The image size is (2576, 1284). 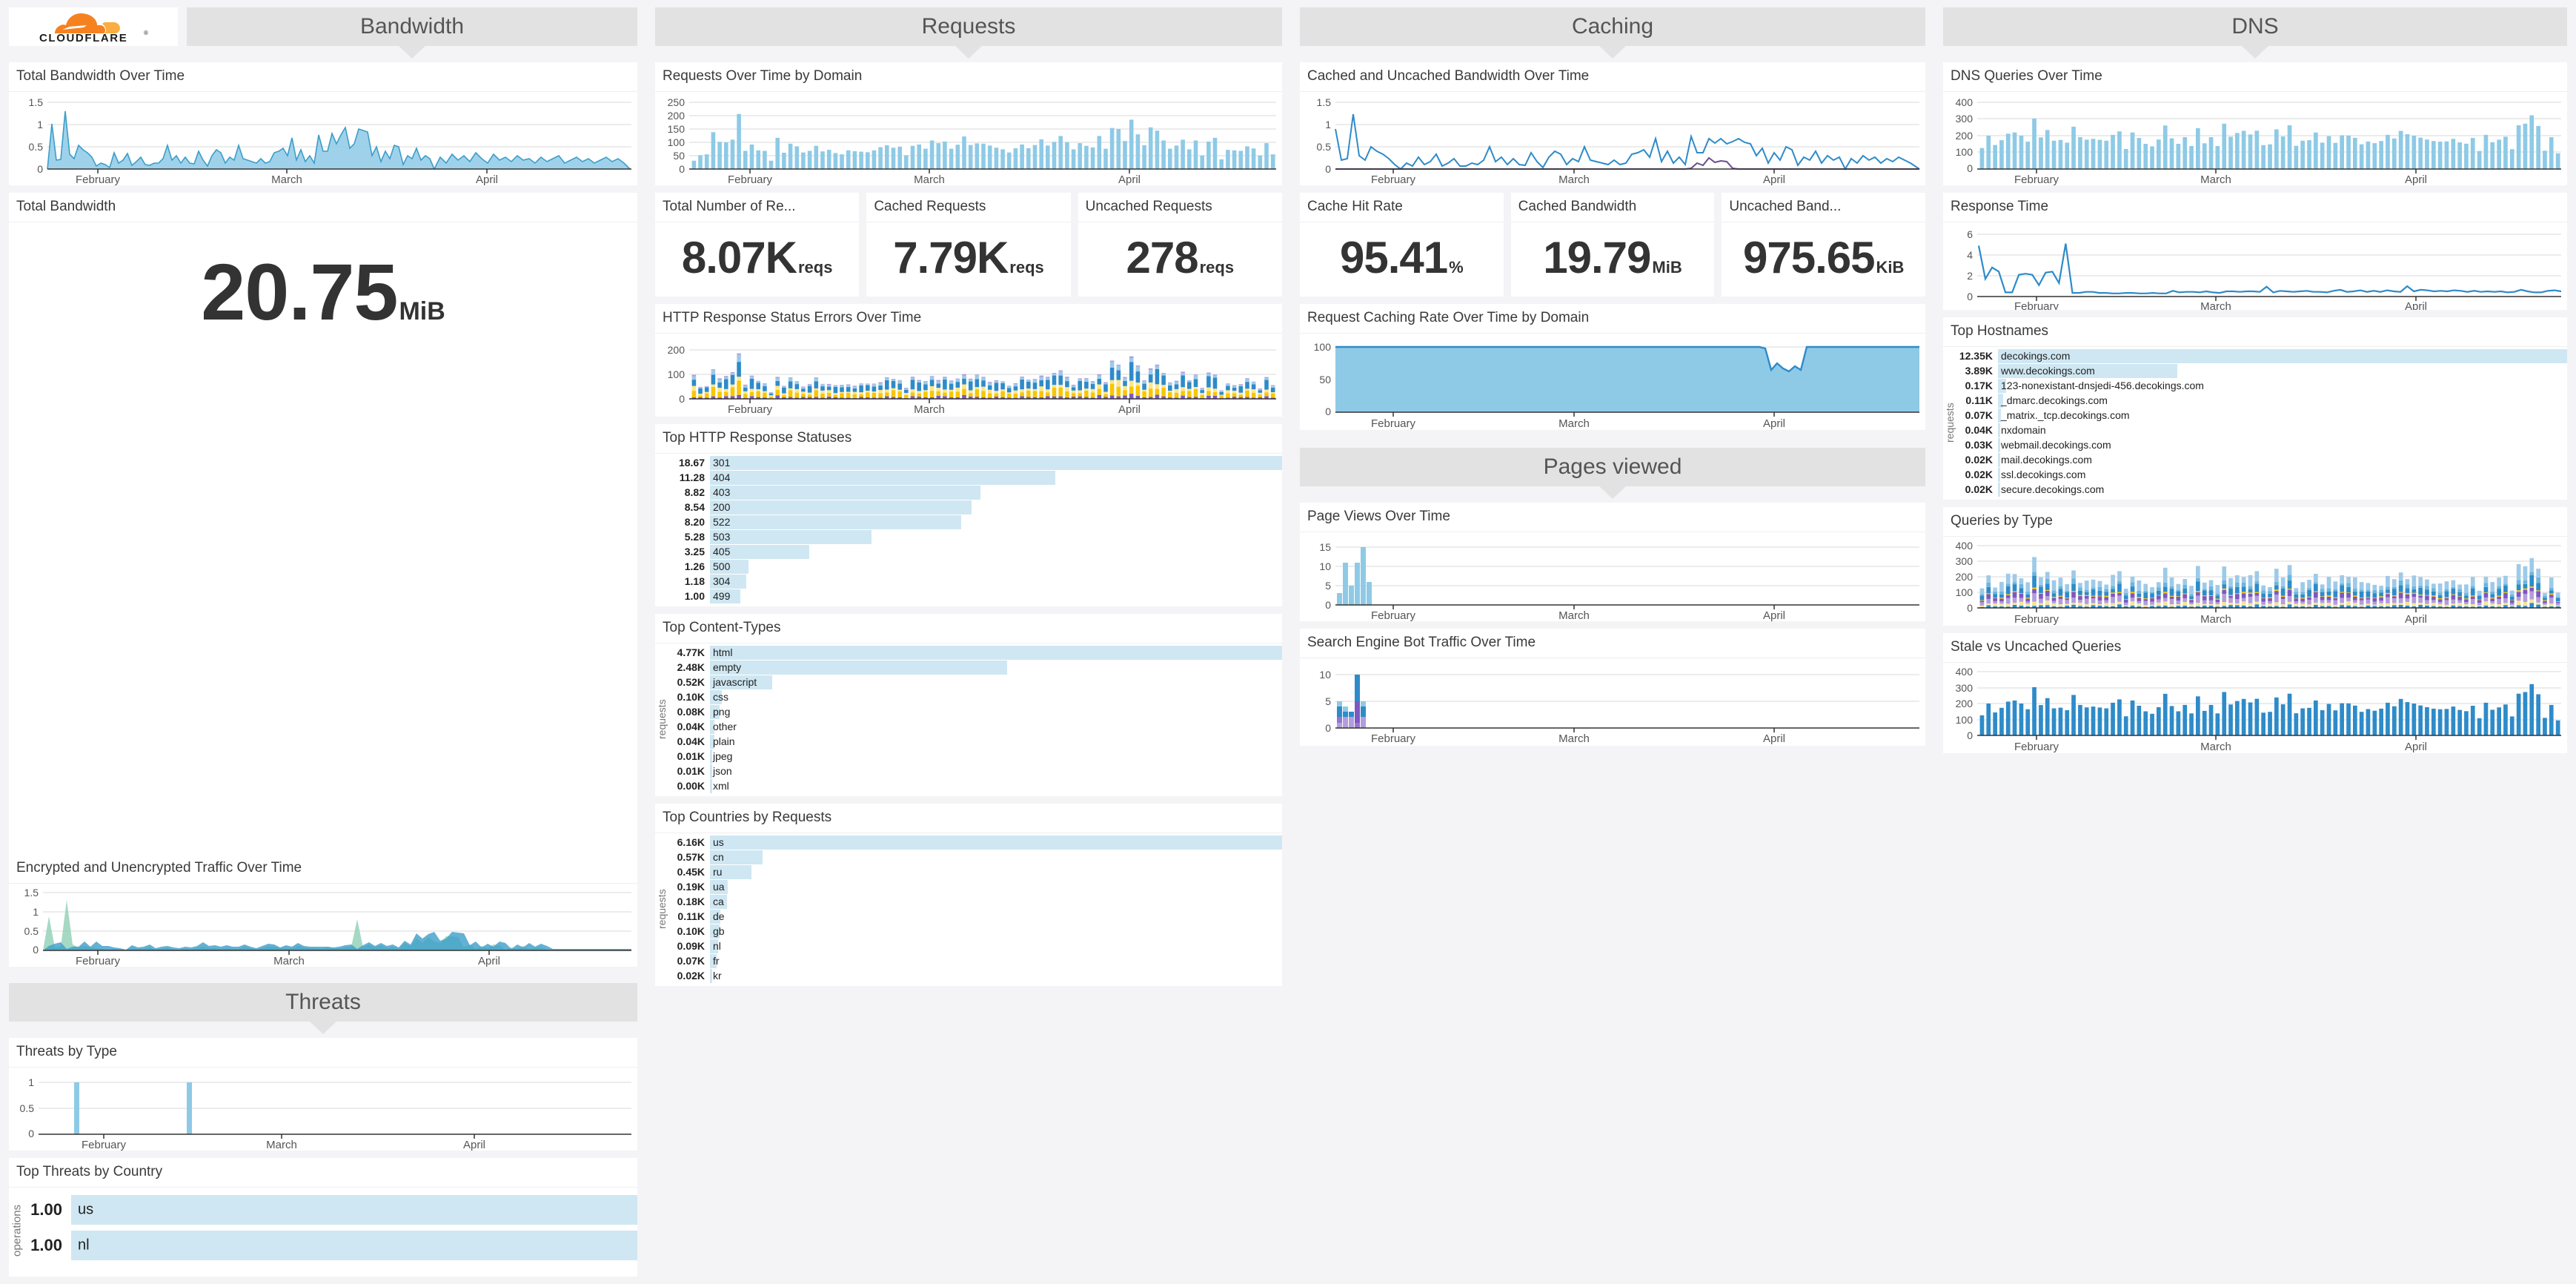 I want to click on list-item: 1.00 nl, so click(x=331, y=1245).